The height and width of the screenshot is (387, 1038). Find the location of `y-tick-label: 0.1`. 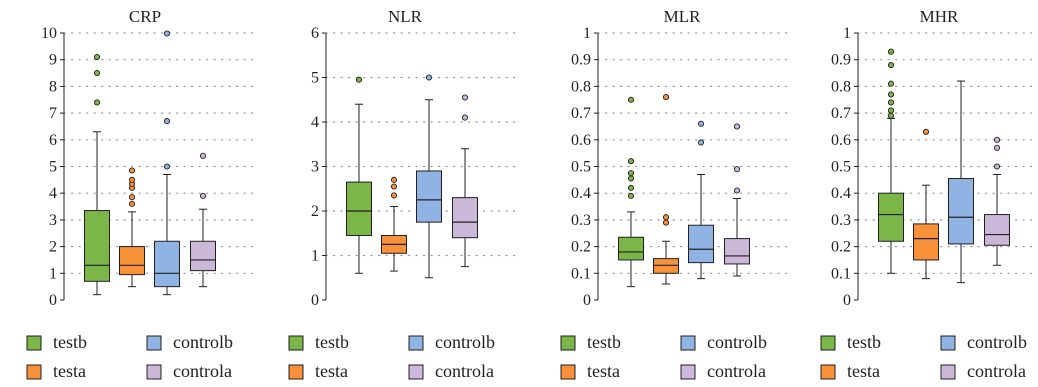

y-tick-label: 0.1 is located at coordinates (581, 273).